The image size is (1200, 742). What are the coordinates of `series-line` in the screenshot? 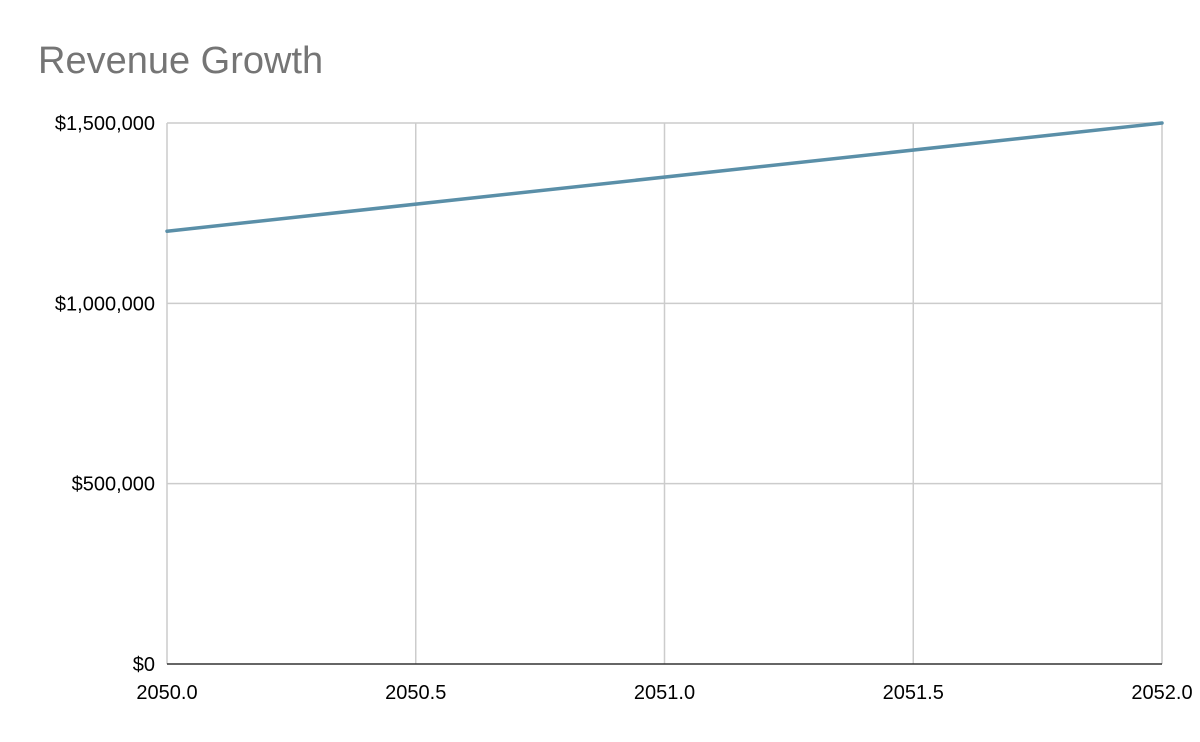 It's located at (664, 177).